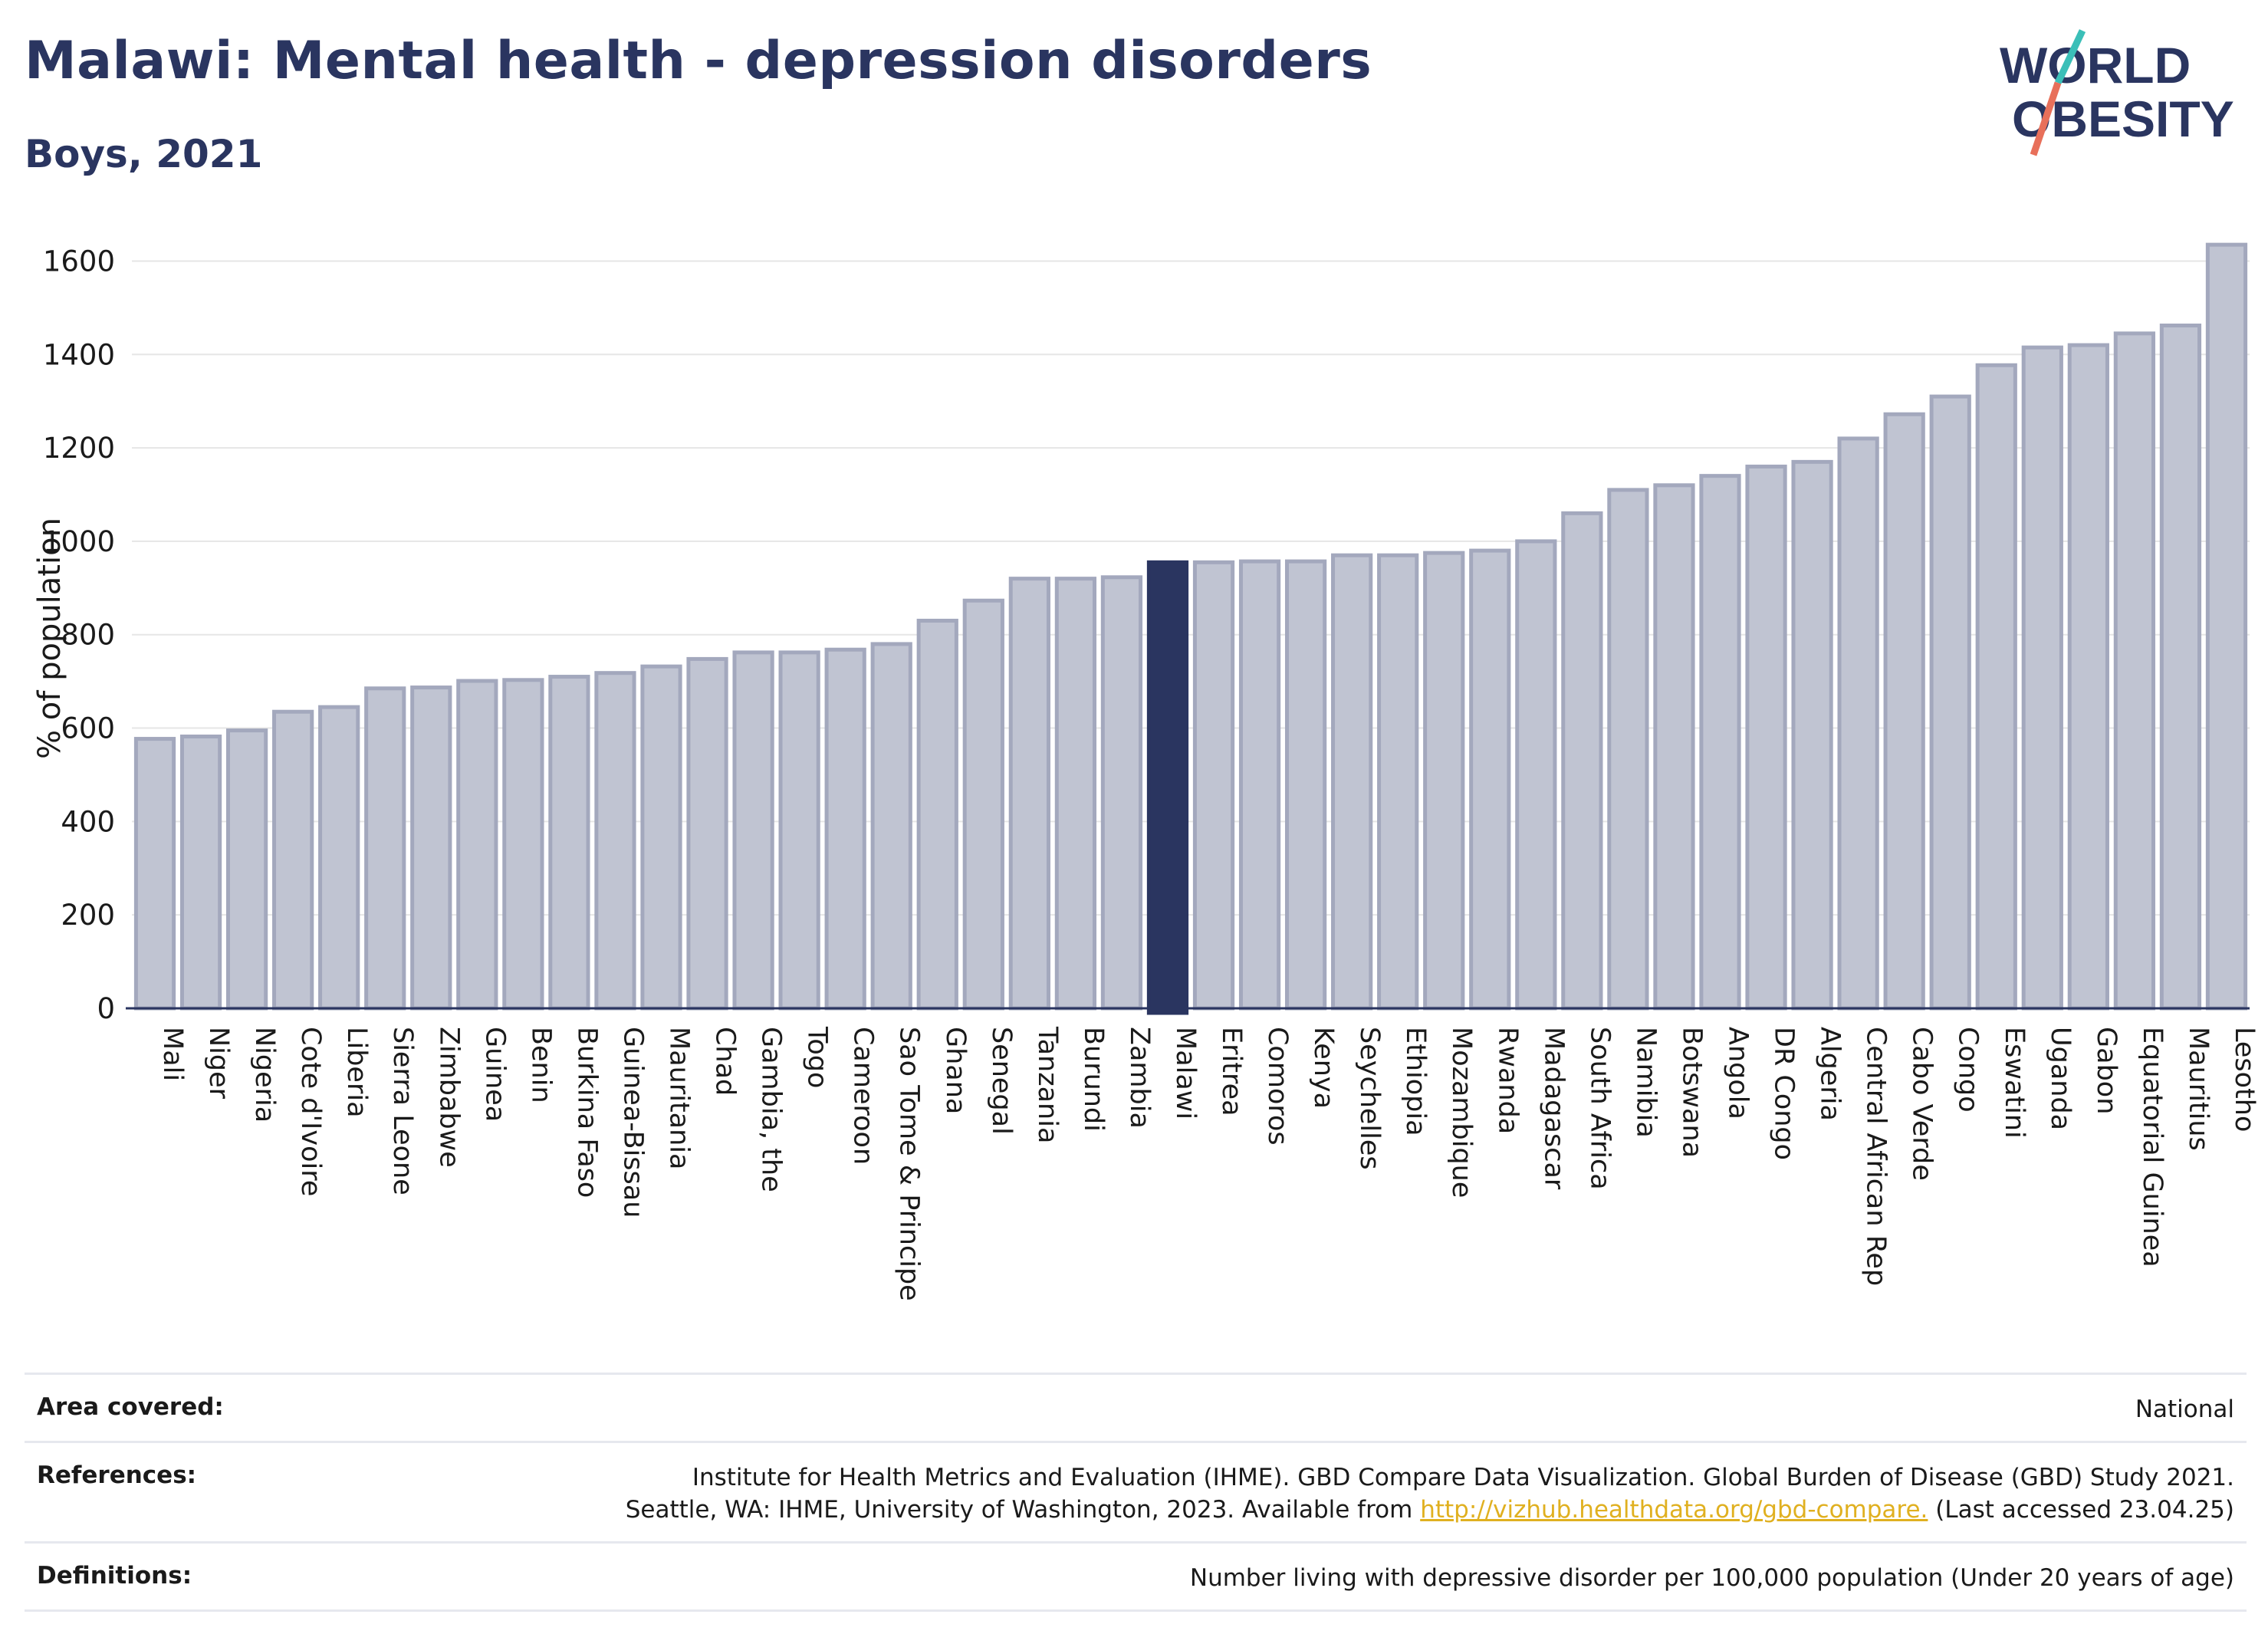  I want to click on y-tick-label: 1400, so click(79, 354).